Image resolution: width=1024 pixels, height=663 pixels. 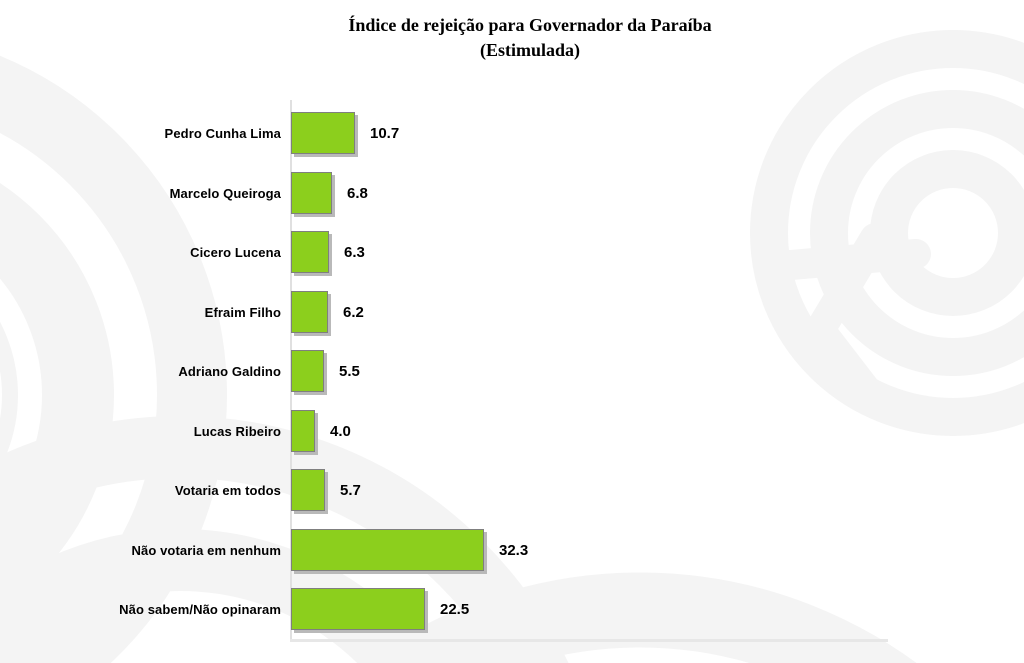 What do you see at coordinates (235, 252) in the screenshot?
I see `category-label: Cicero Lucena` at bounding box center [235, 252].